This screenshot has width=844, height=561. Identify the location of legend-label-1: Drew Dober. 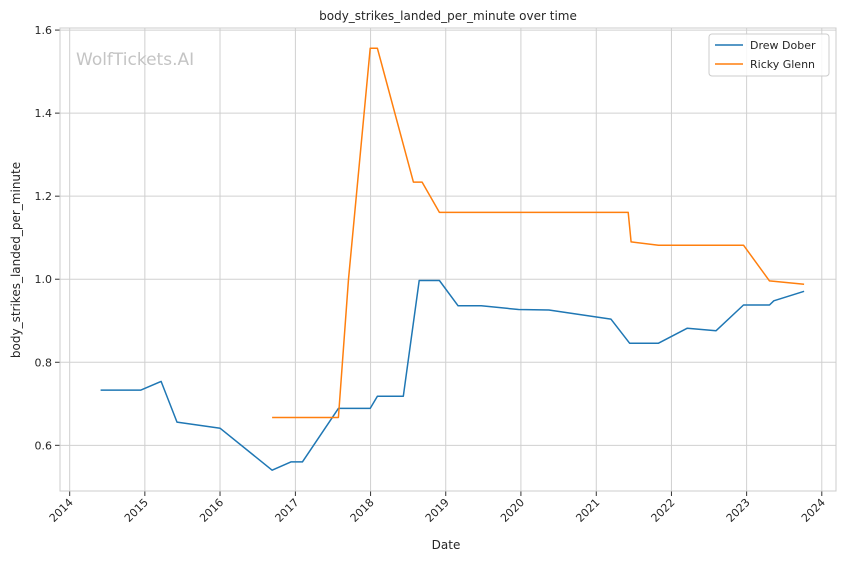
(783, 45).